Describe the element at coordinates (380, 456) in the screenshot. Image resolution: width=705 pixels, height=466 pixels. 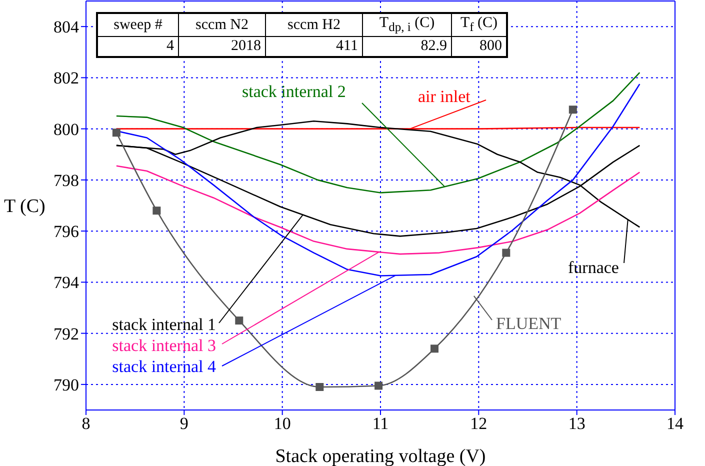
I see `x-axis-title: Stack operating voltage (V)` at that location.